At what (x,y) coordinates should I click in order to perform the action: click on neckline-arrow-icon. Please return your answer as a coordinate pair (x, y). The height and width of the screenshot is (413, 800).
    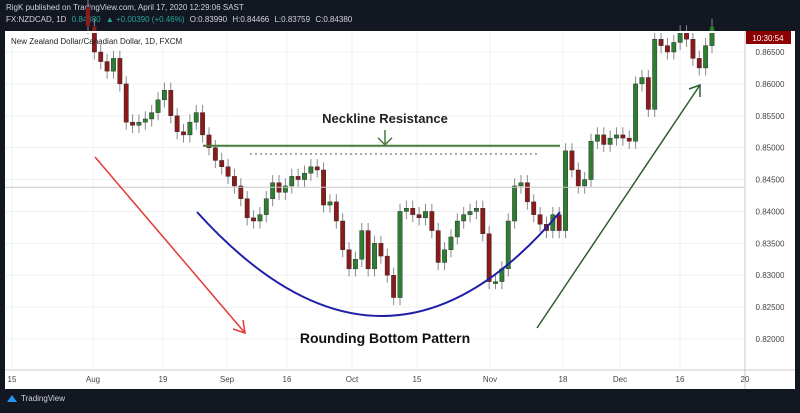
    Looking at the image, I should click on (385, 138).